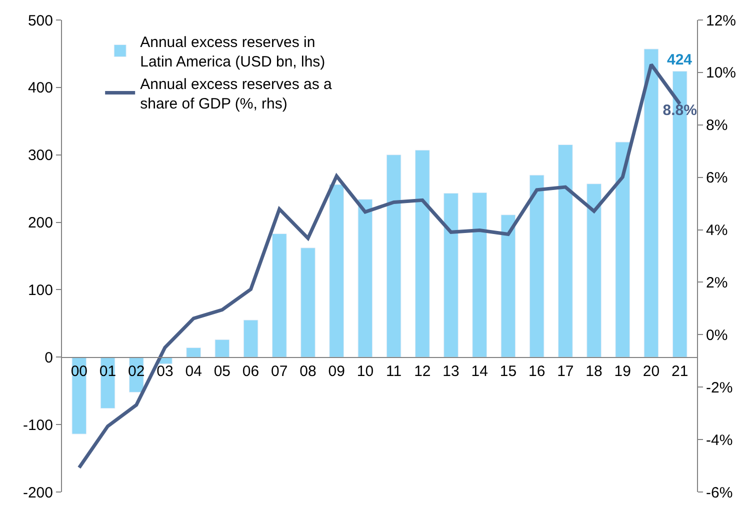 The width and height of the screenshot is (751, 513). I want to click on x-tick-label: 06, so click(251, 371).